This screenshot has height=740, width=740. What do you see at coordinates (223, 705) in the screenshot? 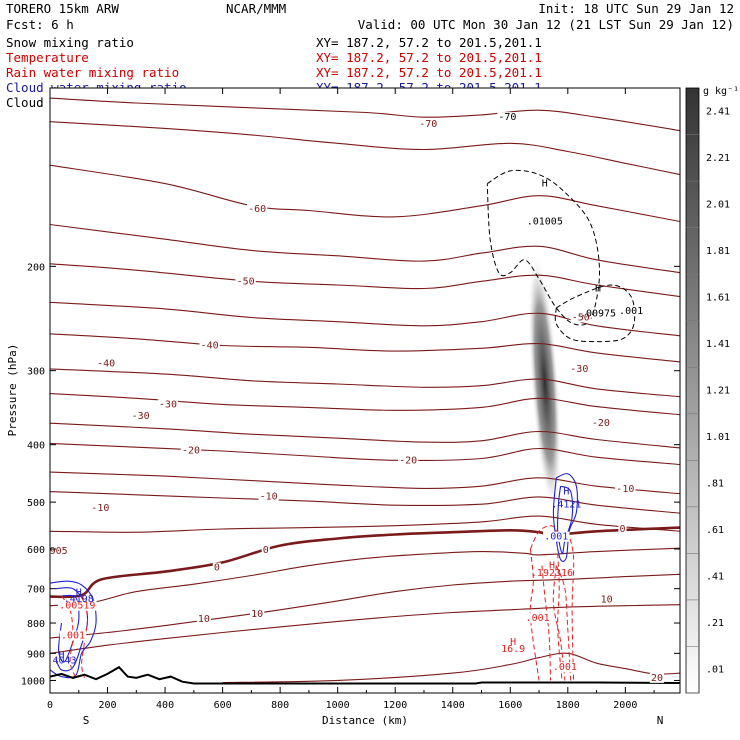
I see `x-tick-label: 600` at bounding box center [223, 705].